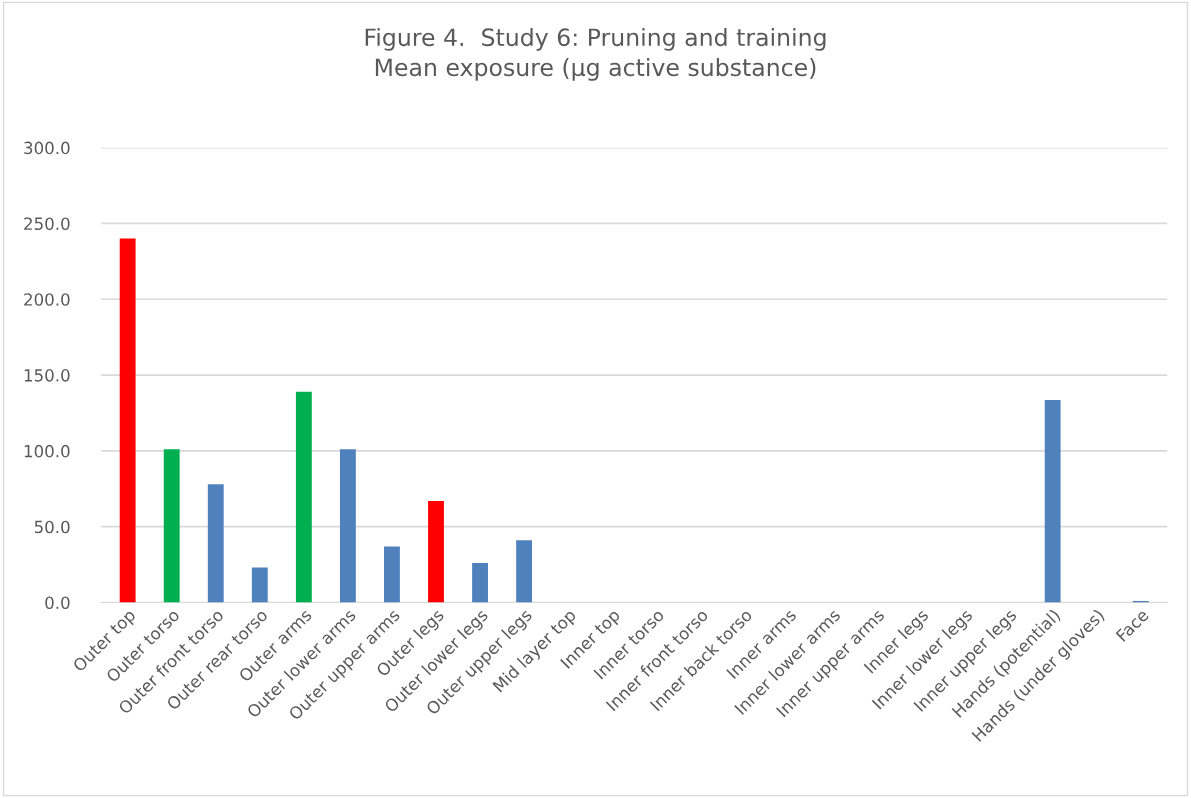 The image size is (1191, 798). I want to click on y-tick-label: 50.0, so click(52, 527).